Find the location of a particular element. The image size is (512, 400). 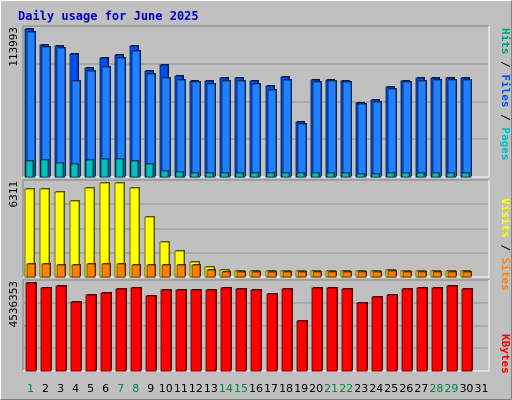

x-tick-label-day-9: 9 is located at coordinates (150, 388).